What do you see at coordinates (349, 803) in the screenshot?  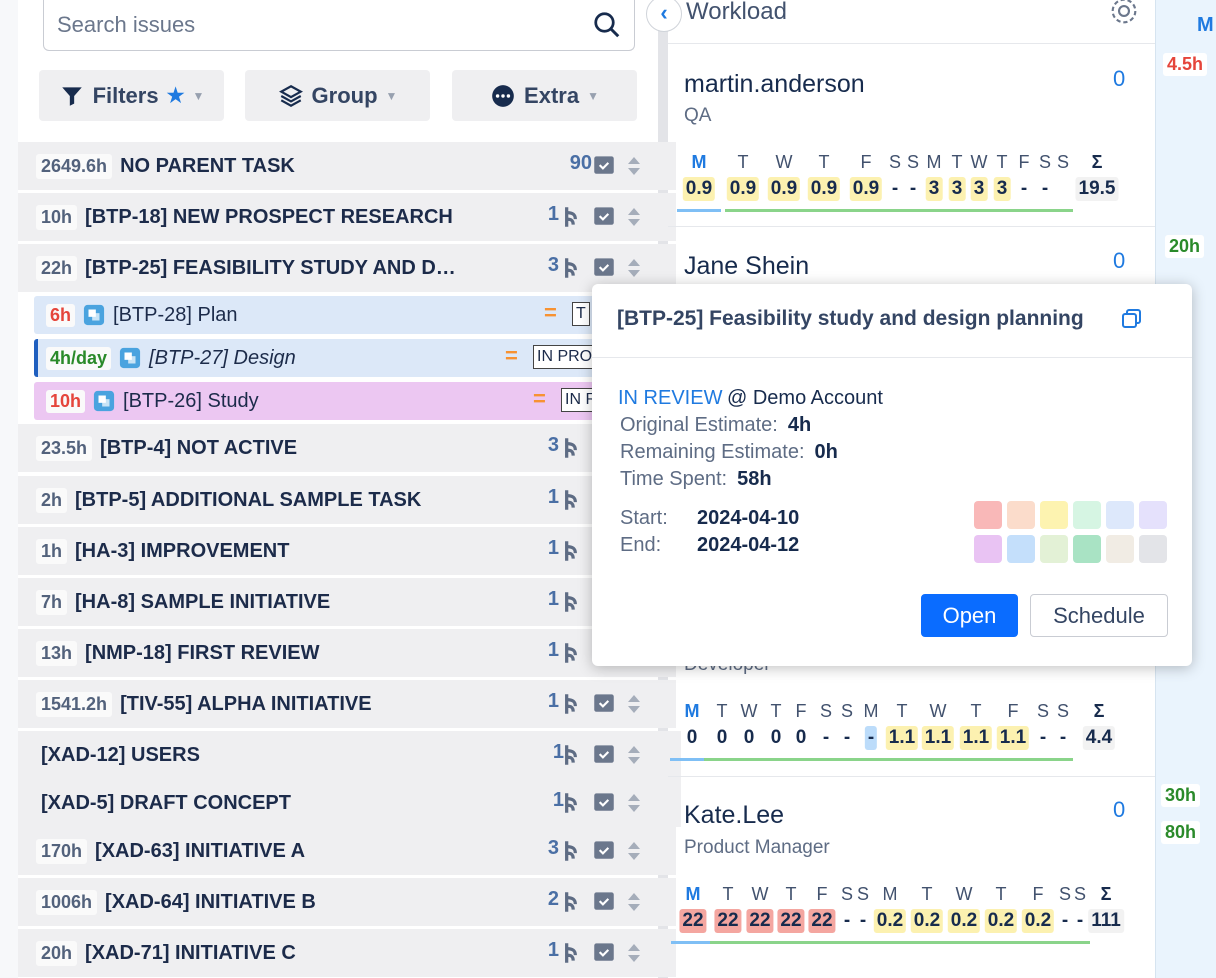 I see `task-row: [XAD-5] DRAFT CONCEPT 1` at bounding box center [349, 803].